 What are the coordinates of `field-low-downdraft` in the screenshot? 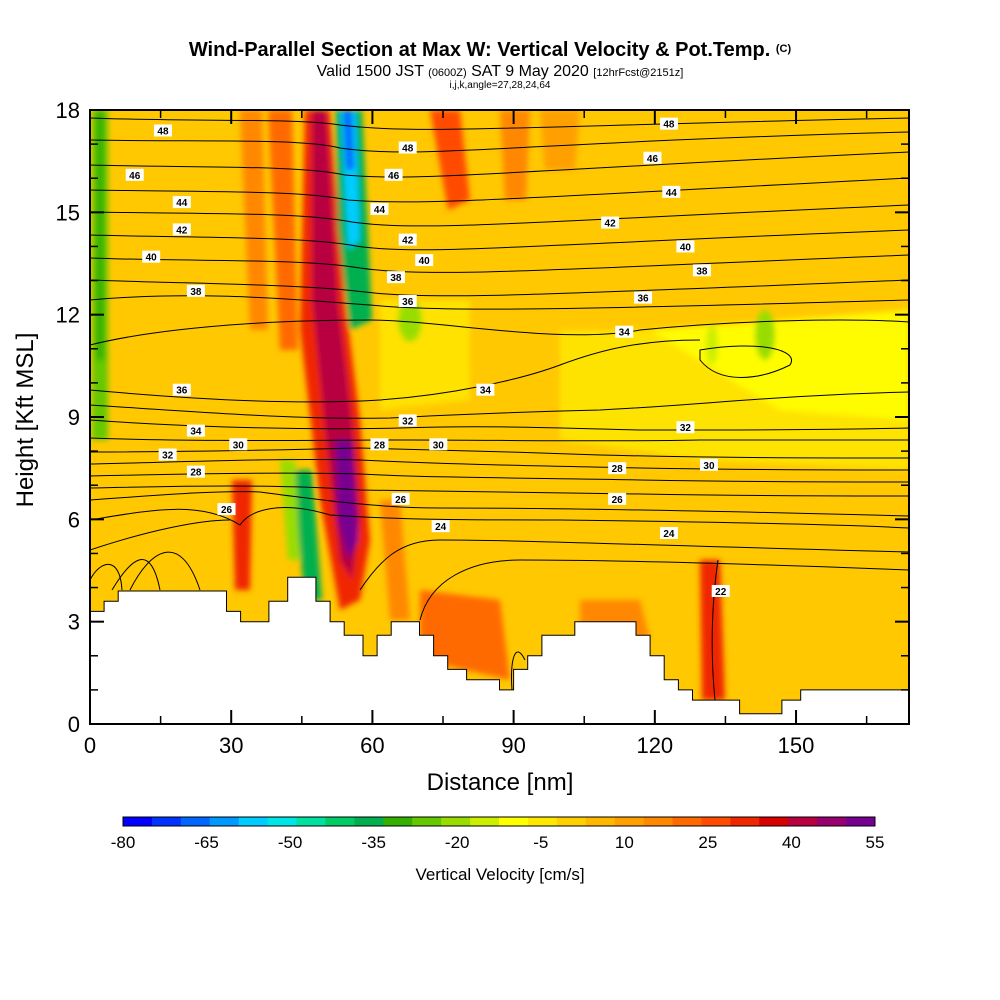 It's located at (307, 535).